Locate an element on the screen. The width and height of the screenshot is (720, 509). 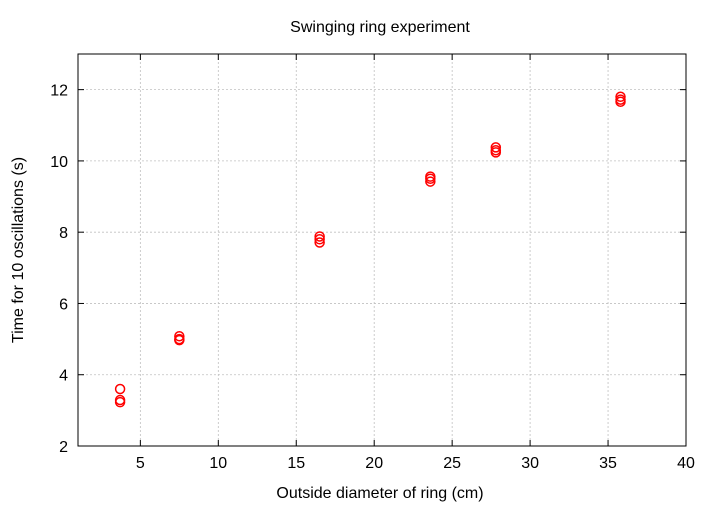
y-tick-label: 2 is located at coordinates (63, 447).